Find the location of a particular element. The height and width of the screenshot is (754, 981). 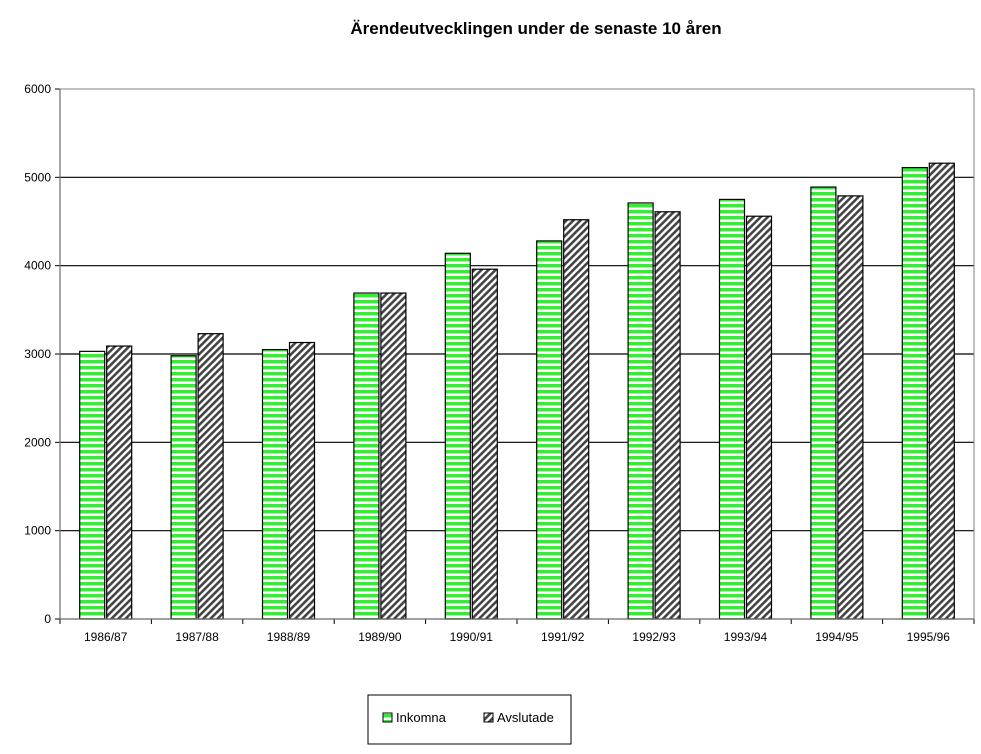

x-tick-label: 1992/93 is located at coordinates (654, 637).